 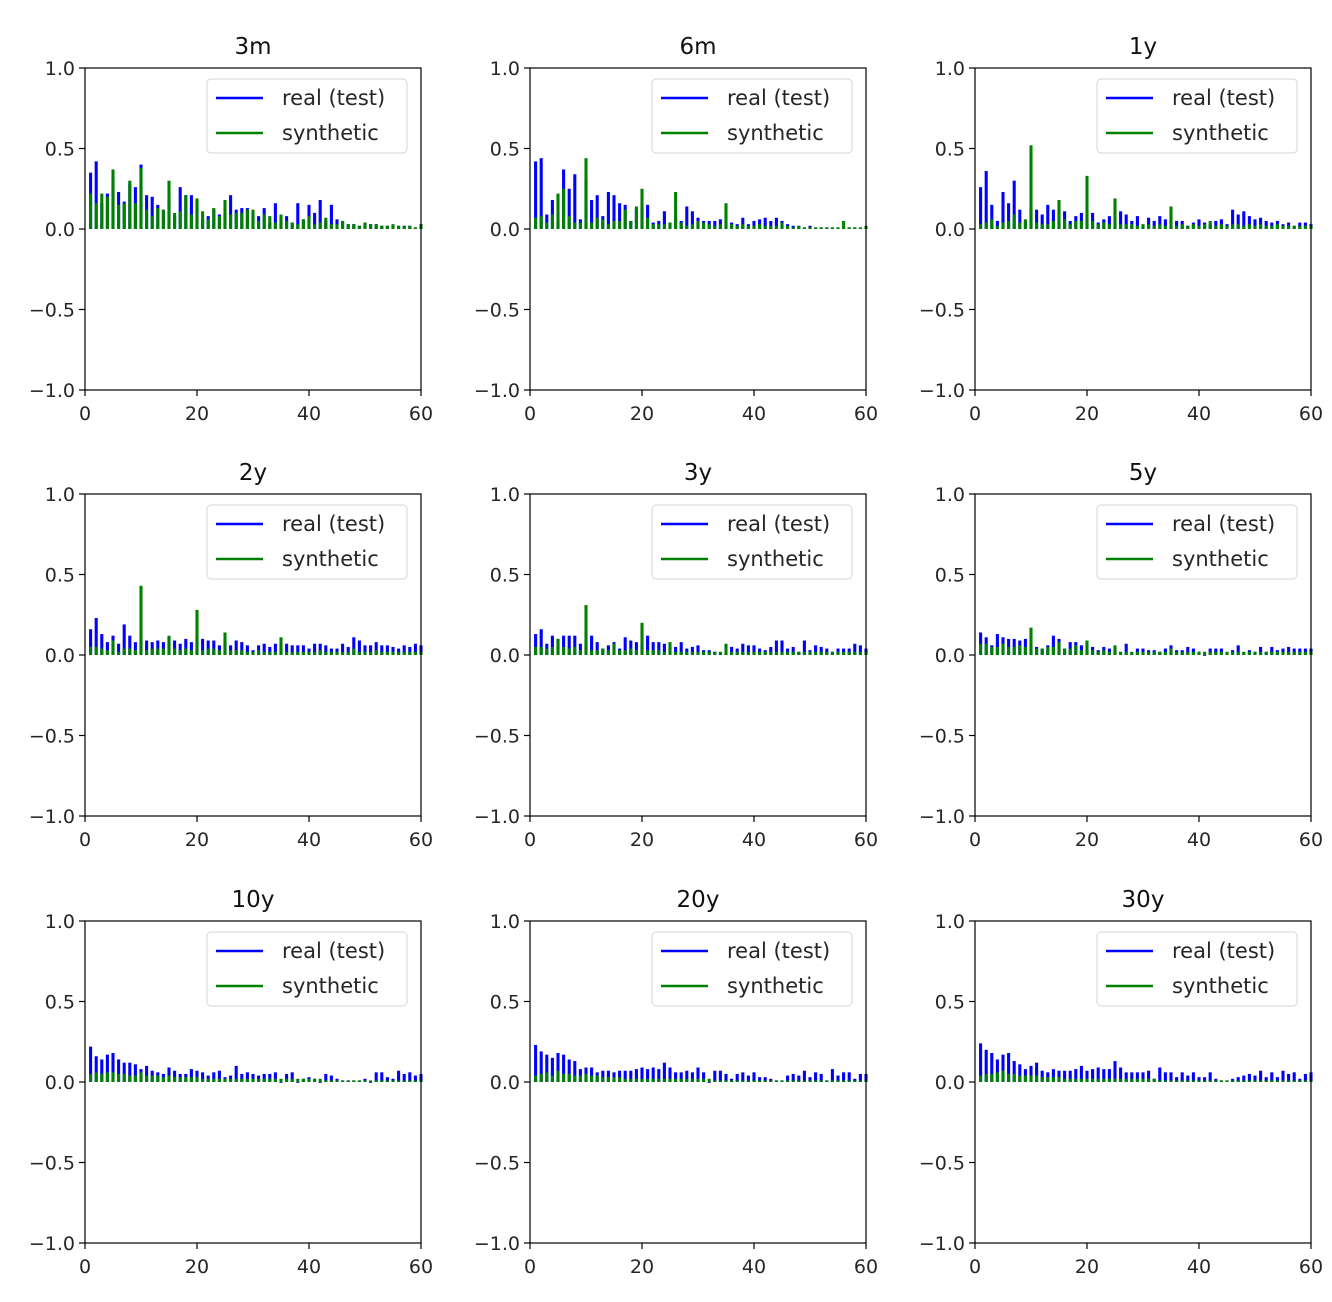 What do you see at coordinates (1146, 644) in the screenshot?
I see `series-real-test-` at bounding box center [1146, 644].